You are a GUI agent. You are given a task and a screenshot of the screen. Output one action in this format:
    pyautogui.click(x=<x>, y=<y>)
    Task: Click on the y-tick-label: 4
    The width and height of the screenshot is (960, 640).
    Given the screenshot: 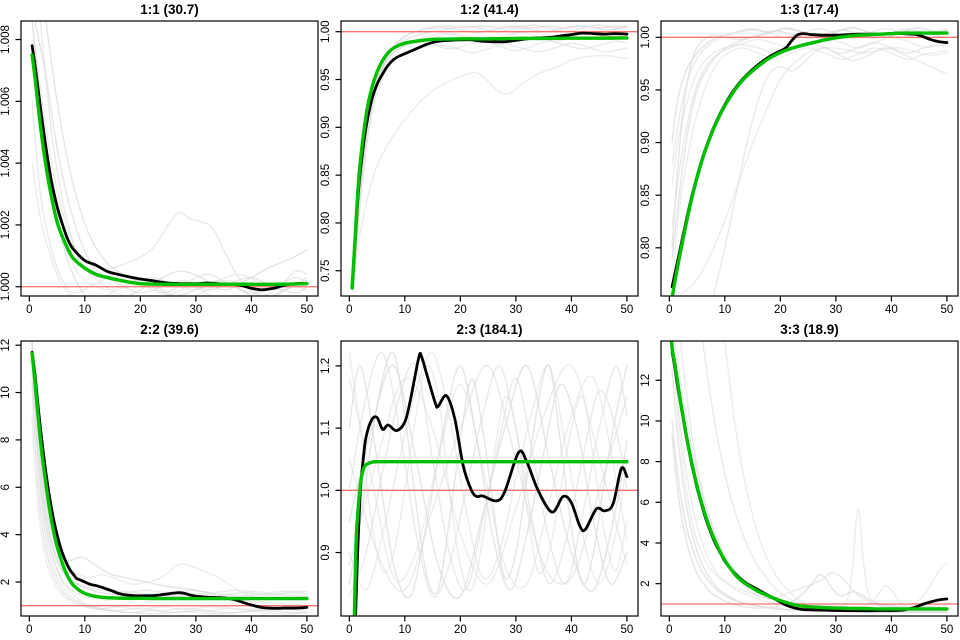 What is the action you would take?
    pyautogui.click(x=646, y=542)
    